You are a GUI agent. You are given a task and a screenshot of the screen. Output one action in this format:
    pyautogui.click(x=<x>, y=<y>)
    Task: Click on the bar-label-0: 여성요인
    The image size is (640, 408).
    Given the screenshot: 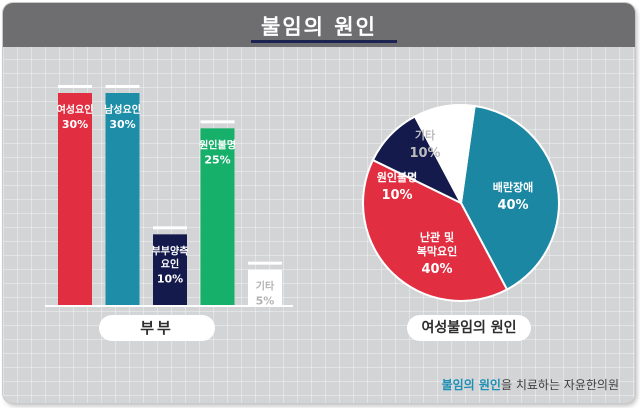 What is the action you would take?
    pyautogui.click(x=75, y=109)
    